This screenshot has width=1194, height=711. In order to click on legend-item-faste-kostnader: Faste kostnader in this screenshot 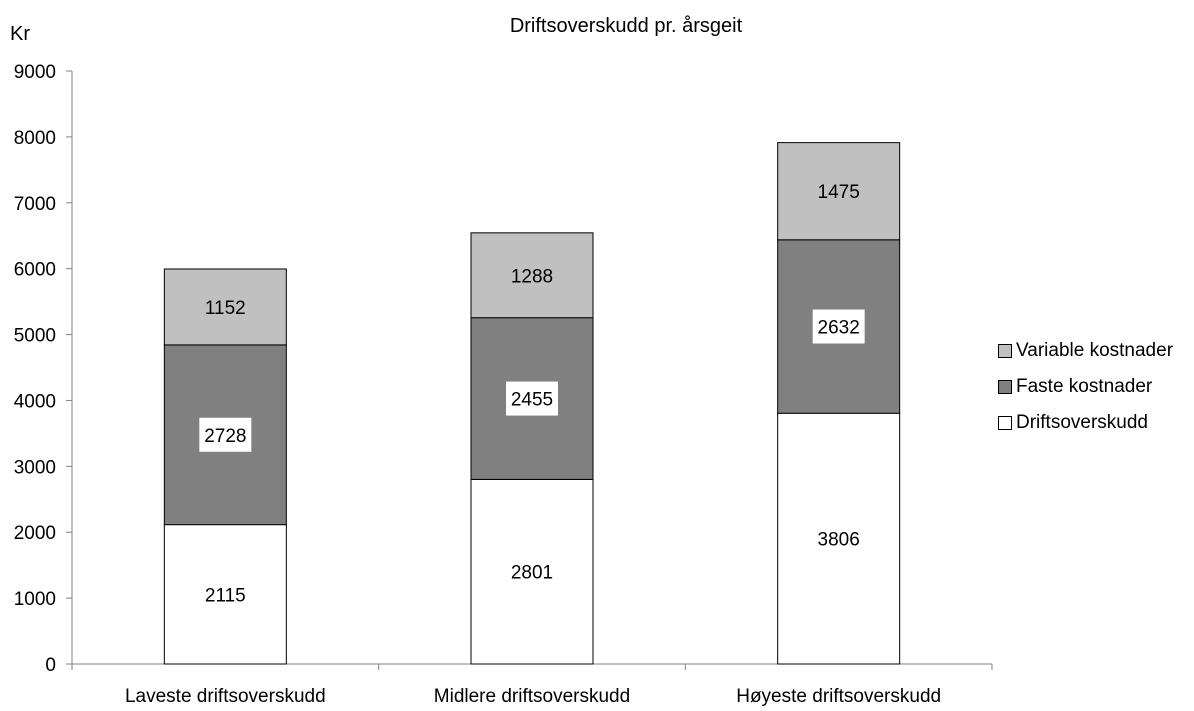, I will do `click(1085, 387)`.